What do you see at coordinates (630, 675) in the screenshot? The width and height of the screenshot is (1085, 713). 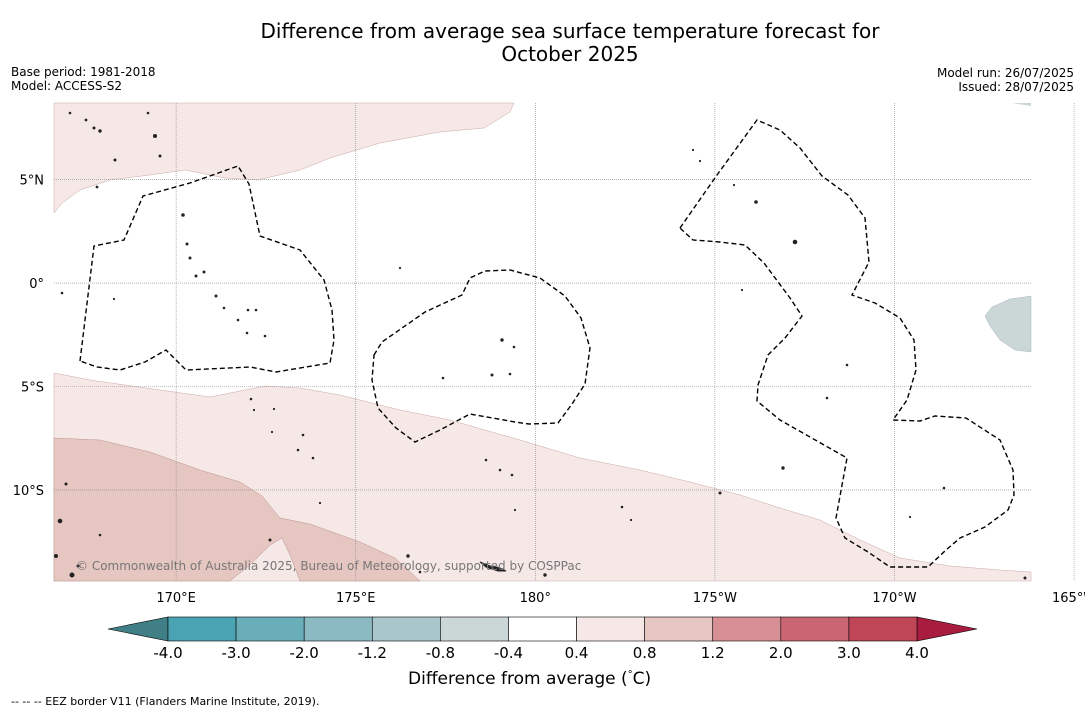 I see `colorbar-title-degree: °` at bounding box center [630, 675].